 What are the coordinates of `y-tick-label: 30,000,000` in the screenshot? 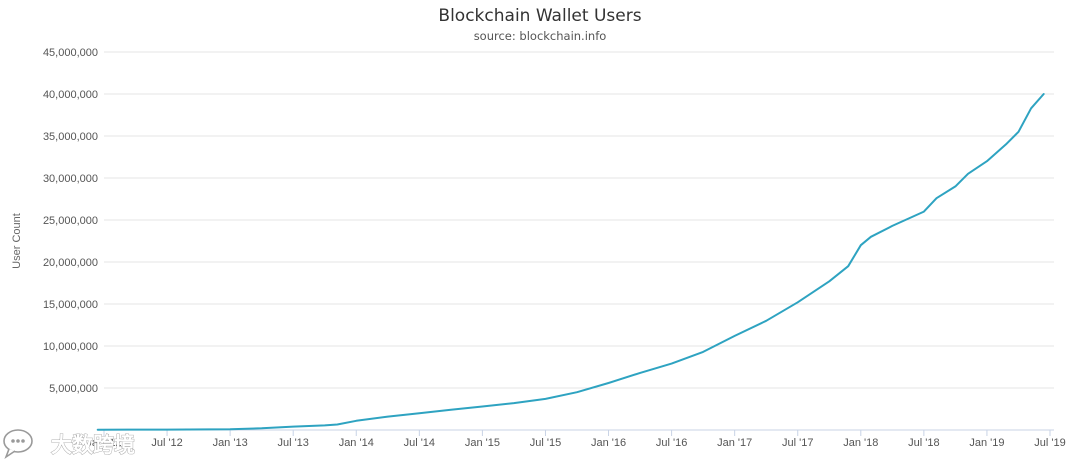 It's located at (70, 179).